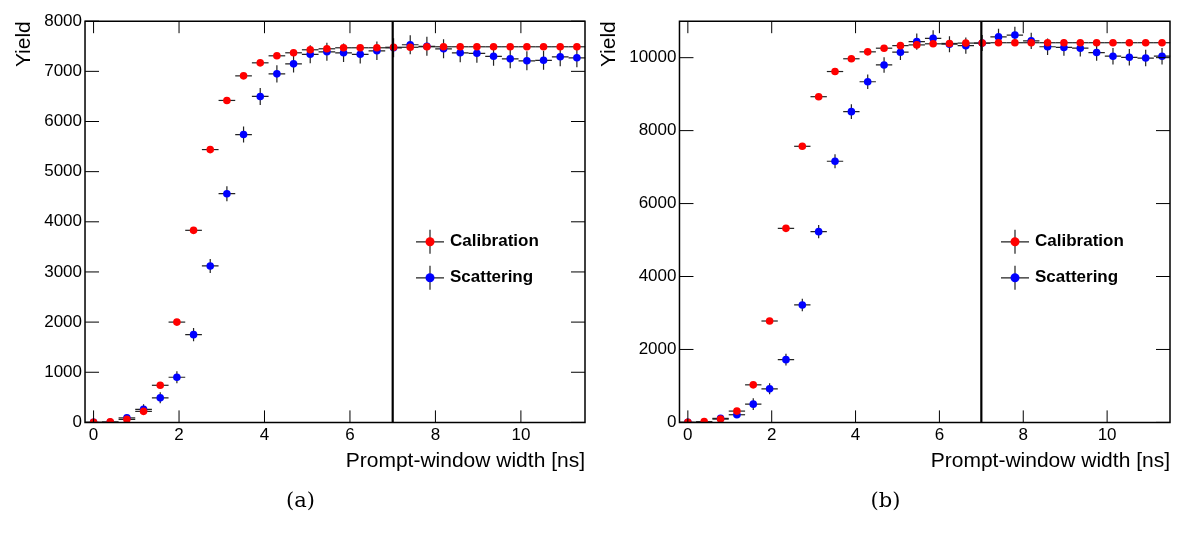 This screenshot has width=1179, height=535. Describe the element at coordinates (300, 500) in the screenshot. I see `text: (a)` at that location.